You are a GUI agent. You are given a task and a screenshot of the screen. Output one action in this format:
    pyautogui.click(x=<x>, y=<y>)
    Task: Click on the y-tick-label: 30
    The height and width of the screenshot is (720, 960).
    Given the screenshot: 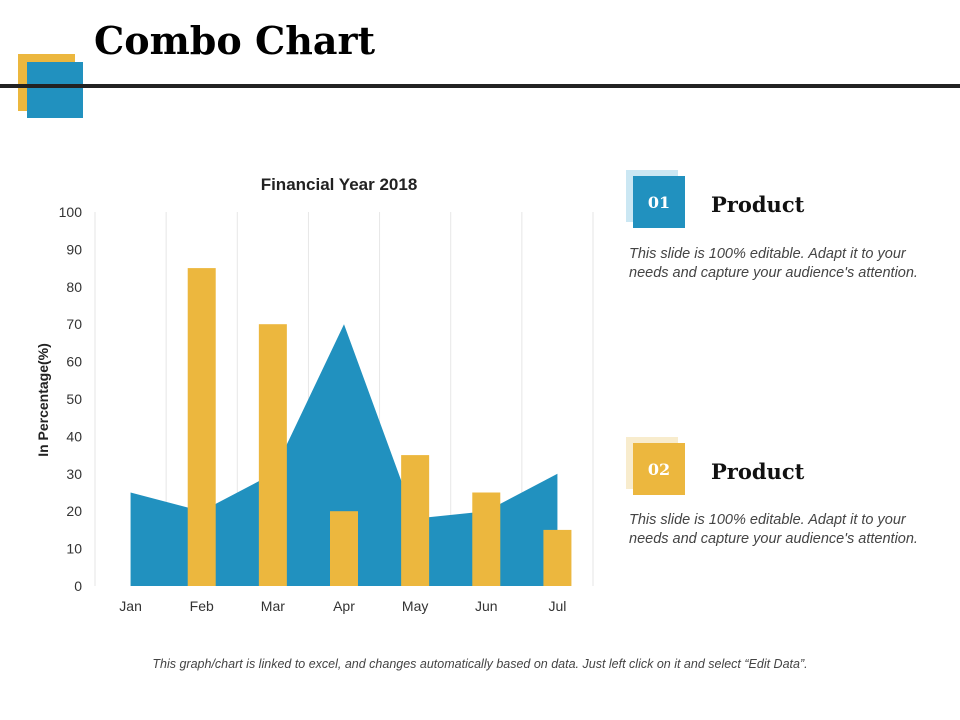 What is the action you would take?
    pyautogui.click(x=74, y=474)
    